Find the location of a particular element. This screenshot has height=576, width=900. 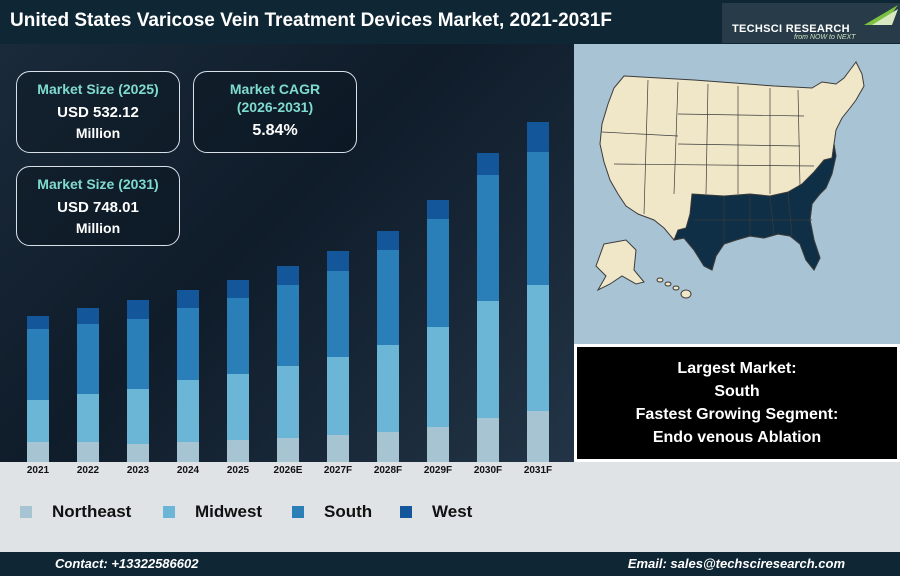

bar-west-2023 is located at coordinates (138, 309).